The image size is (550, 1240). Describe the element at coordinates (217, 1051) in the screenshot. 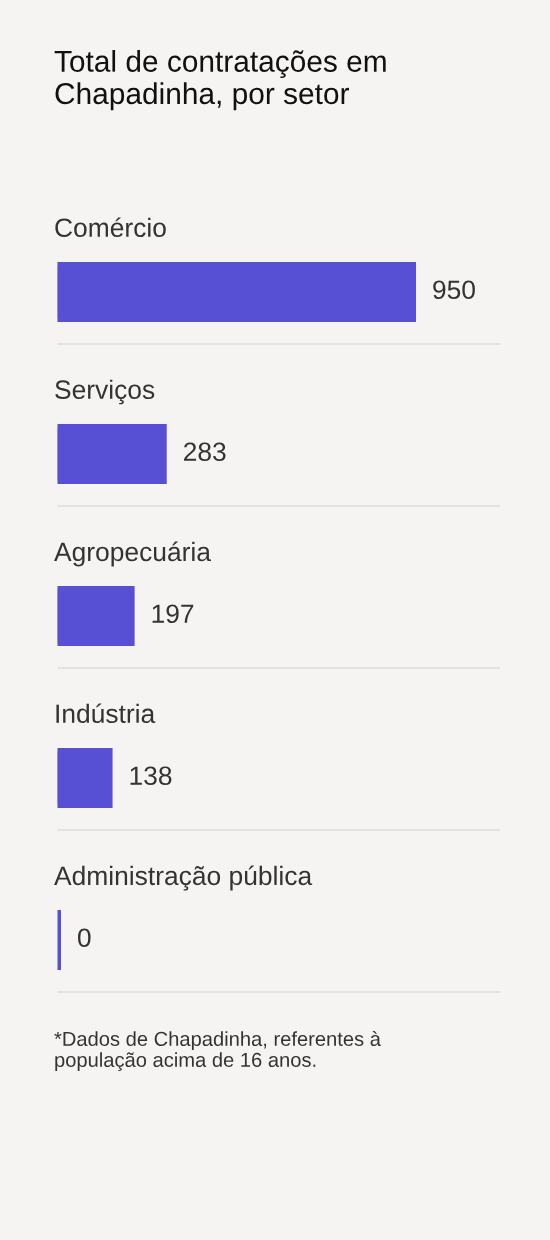

I see `text: *Dados de Chapadinha, referentes à população acima de 16 anos.` at that location.